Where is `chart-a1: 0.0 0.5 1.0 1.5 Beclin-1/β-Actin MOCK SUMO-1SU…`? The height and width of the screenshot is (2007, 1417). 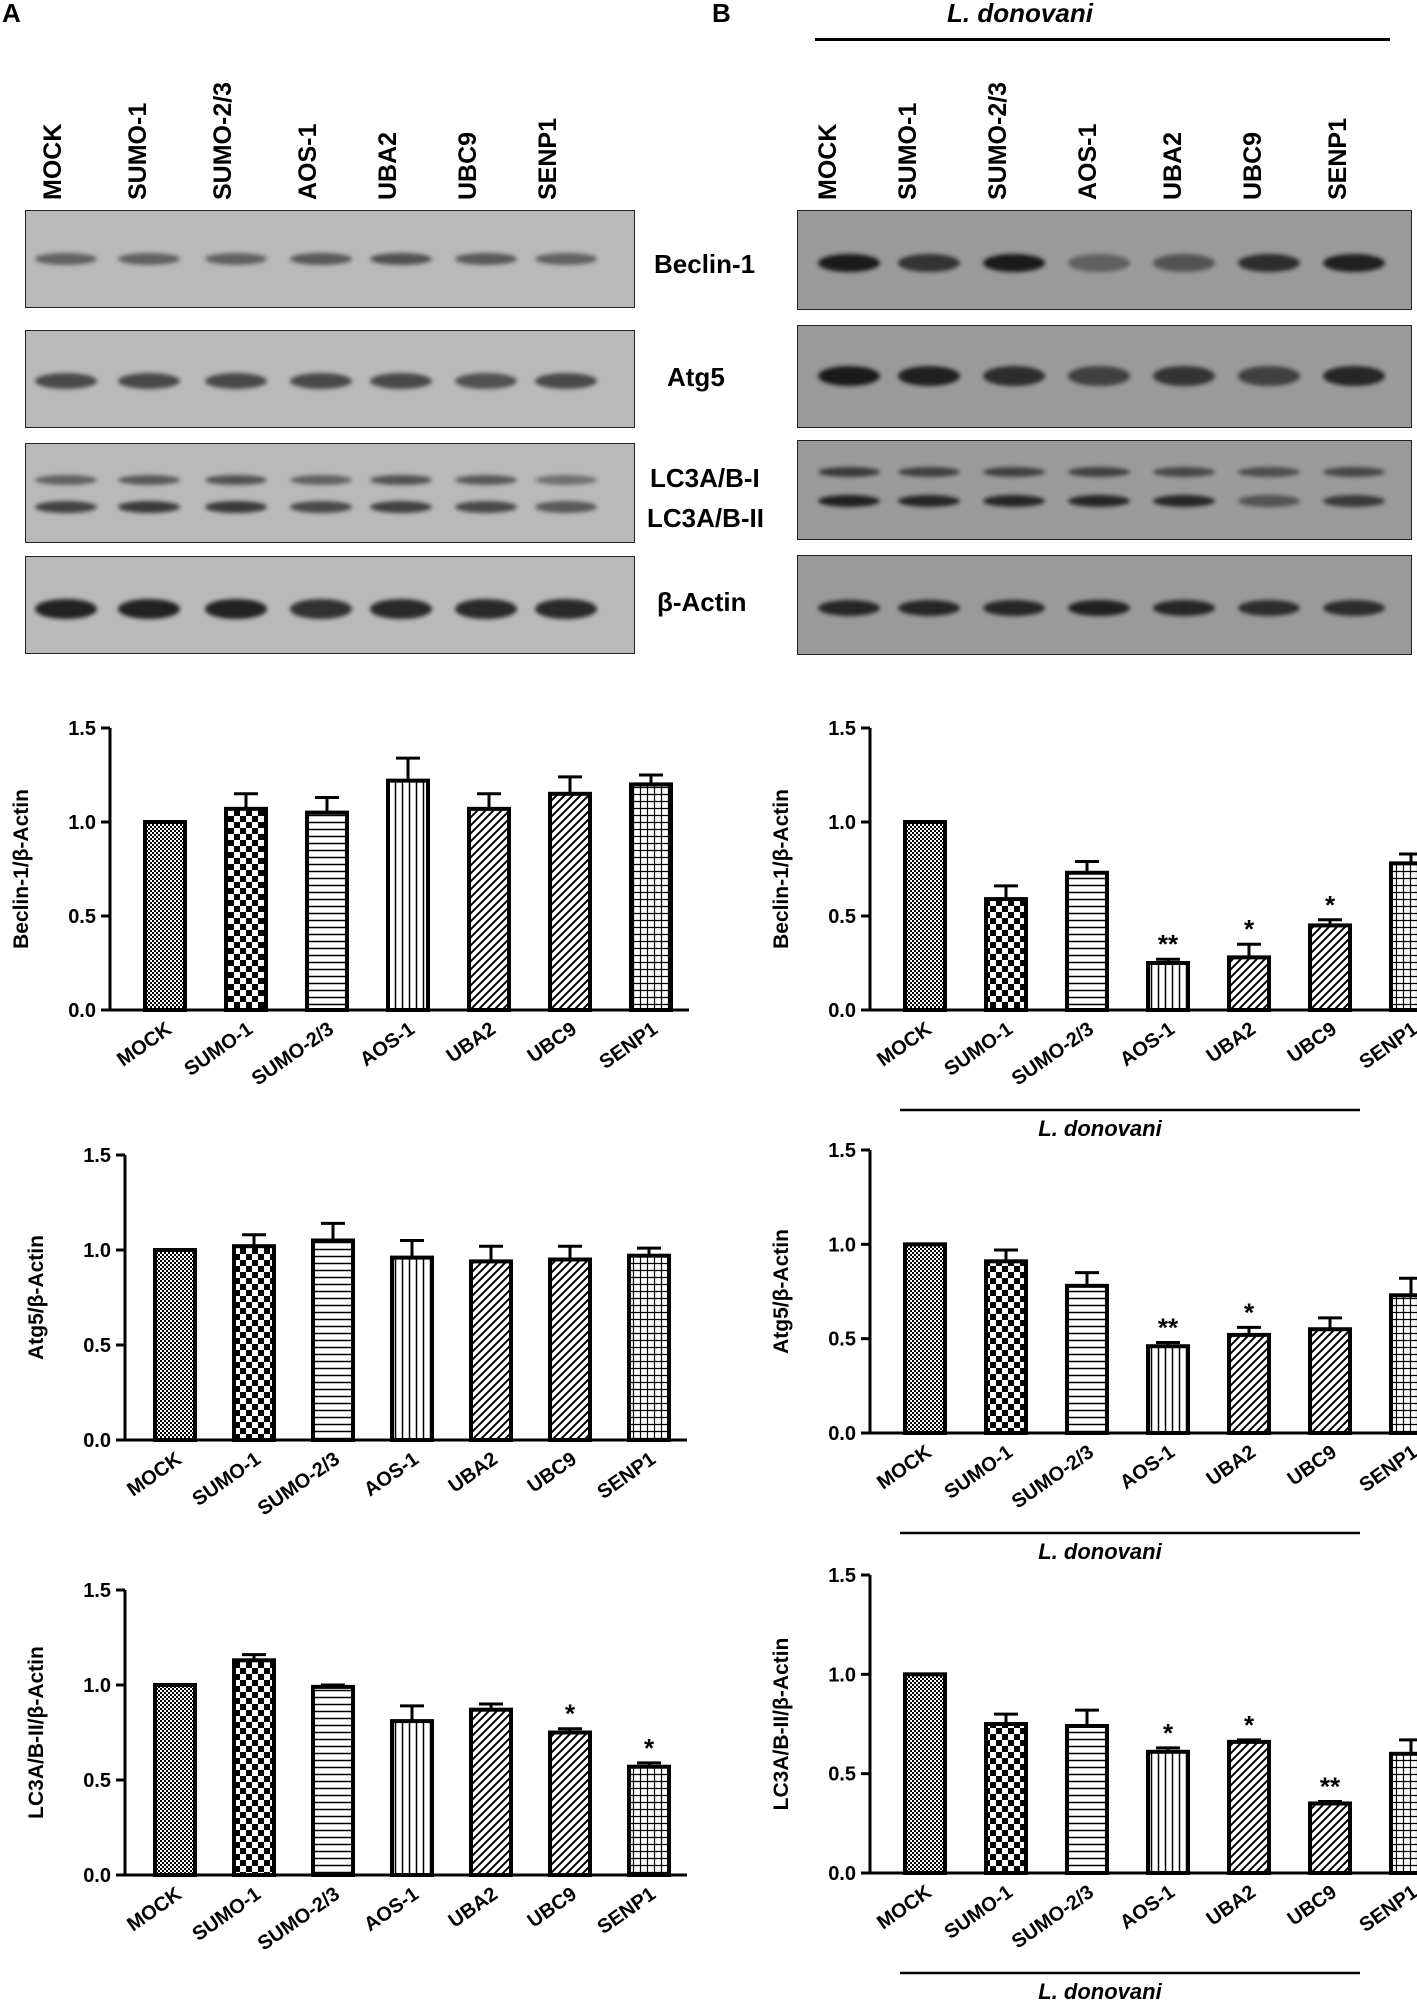 chart-a1: 0.0 0.5 1.0 1.5 Beclin-1/β-Actin MOCK SUMO-1SU… is located at coordinates (349, 904).